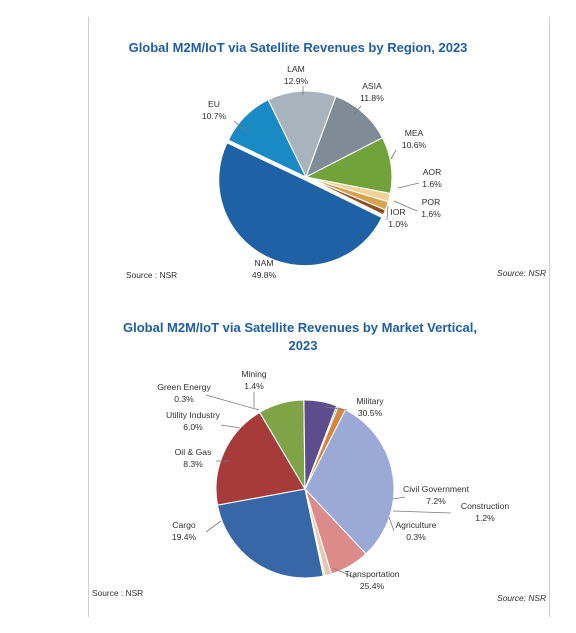 This screenshot has width=576, height=633. Describe the element at coordinates (521, 273) in the screenshot. I see `source-right-1: Source: NSR` at that location.